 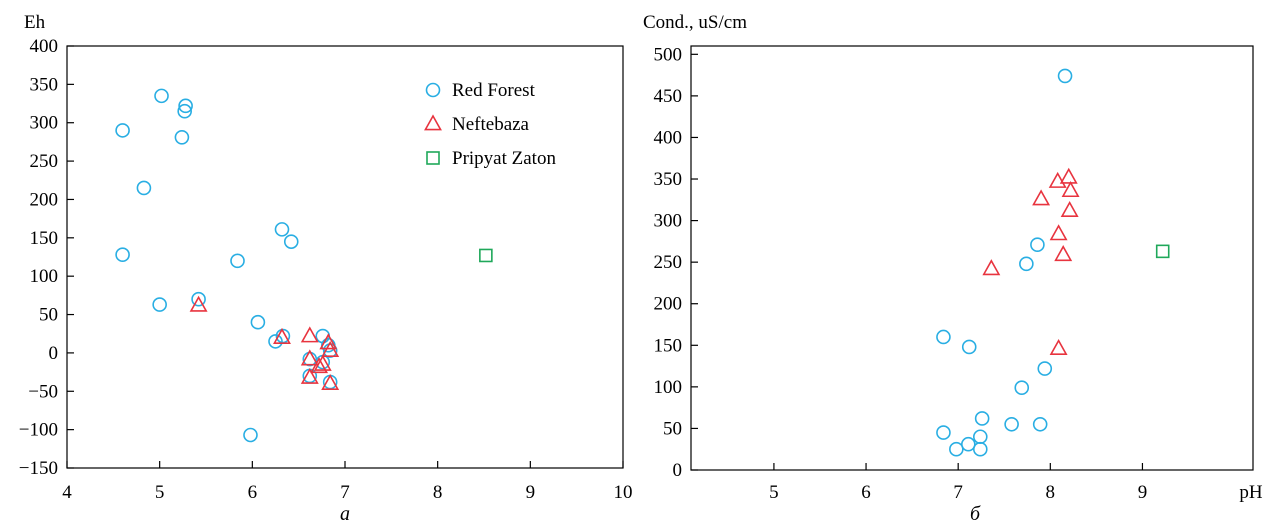 What do you see at coordinates (35, 22) in the screenshot?
I see `y-axis-title: Eh` at bounding box center [35, 22].